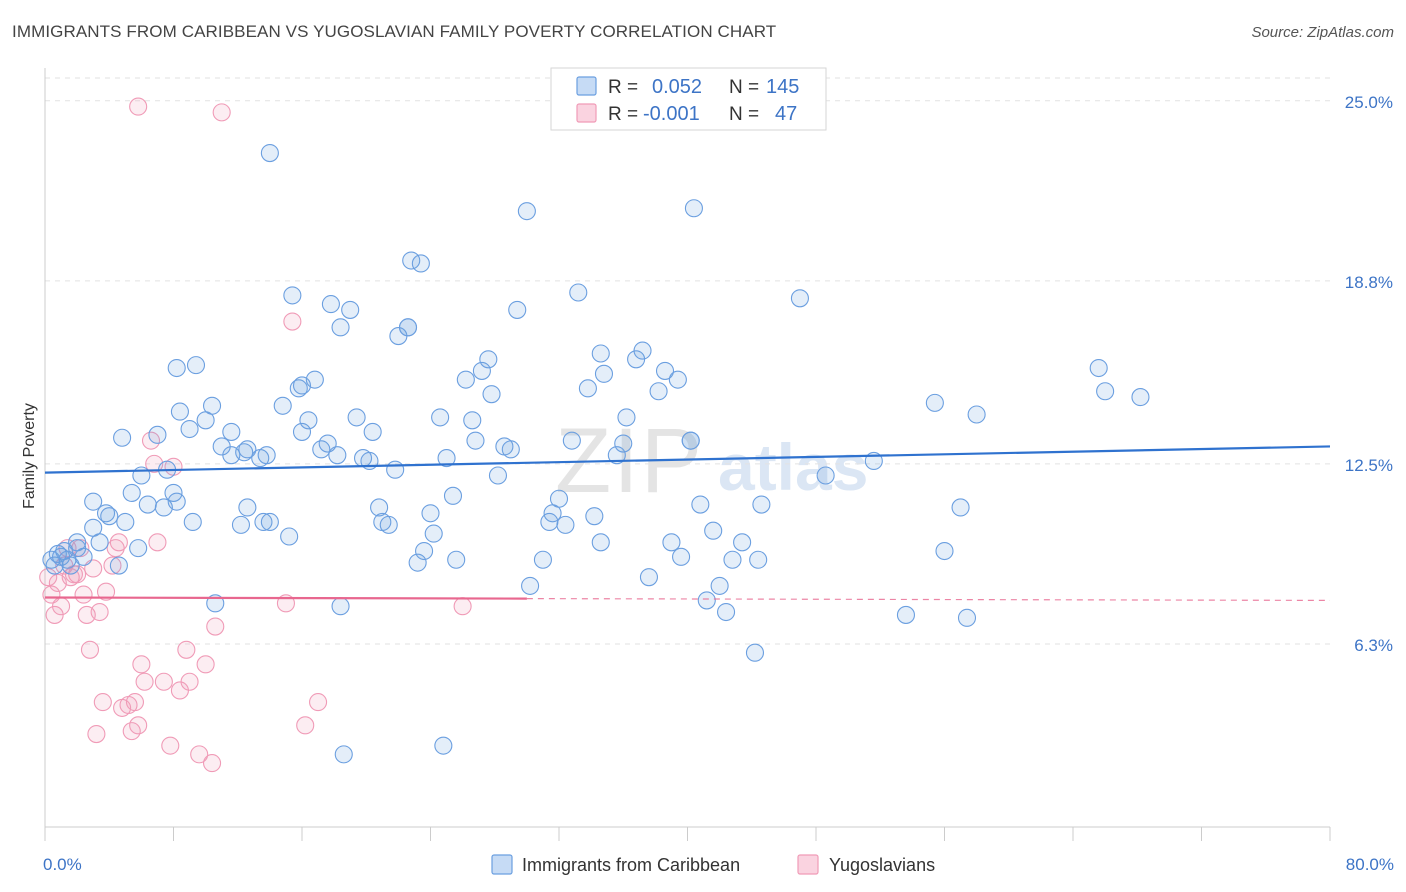 This screenshot has width=1406, height=892. I want to click on caribbean-trend-line, so click(687, 459).